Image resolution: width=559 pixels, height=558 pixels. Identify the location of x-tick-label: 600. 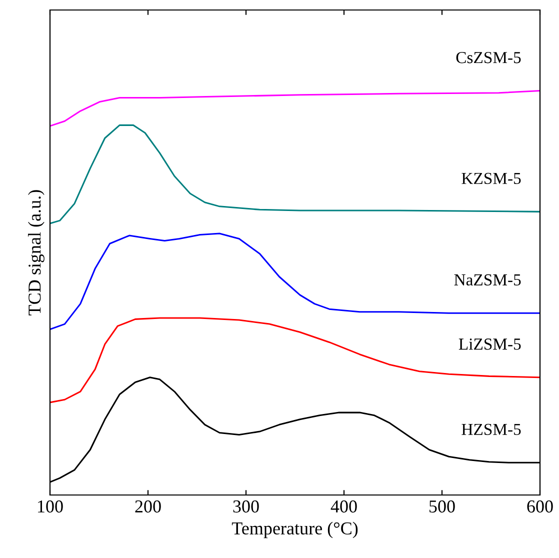
(540, 506).